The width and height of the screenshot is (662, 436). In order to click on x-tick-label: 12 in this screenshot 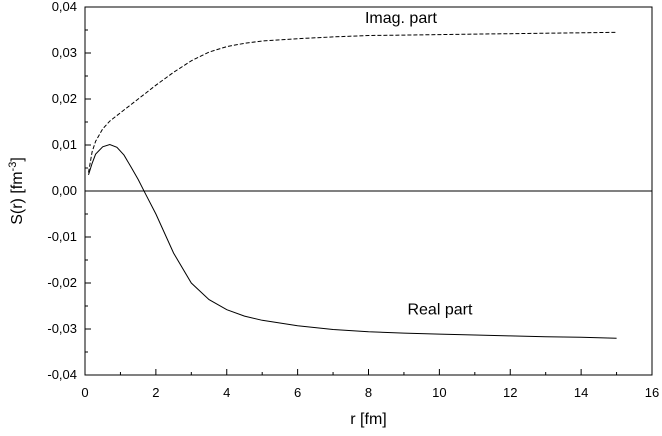, I will do `click(510, 392)`.